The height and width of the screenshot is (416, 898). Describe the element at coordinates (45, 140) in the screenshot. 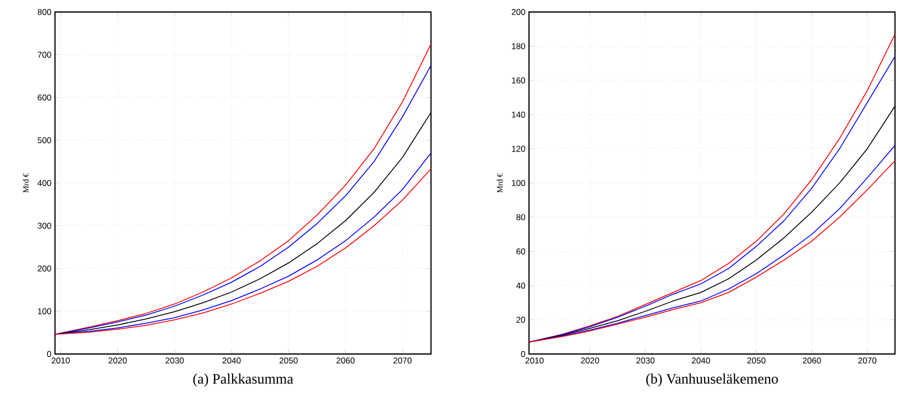

I see `y-tick-label: 500` at that location.